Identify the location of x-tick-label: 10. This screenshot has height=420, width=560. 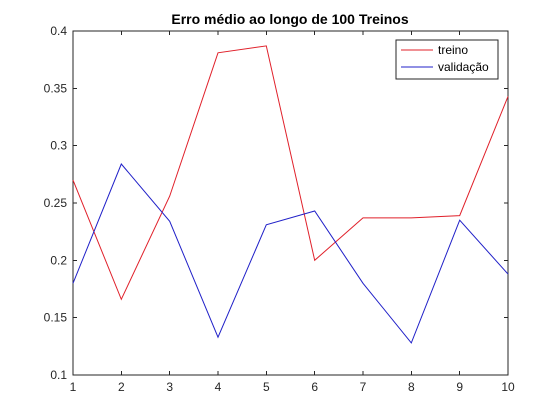
(508, 387).